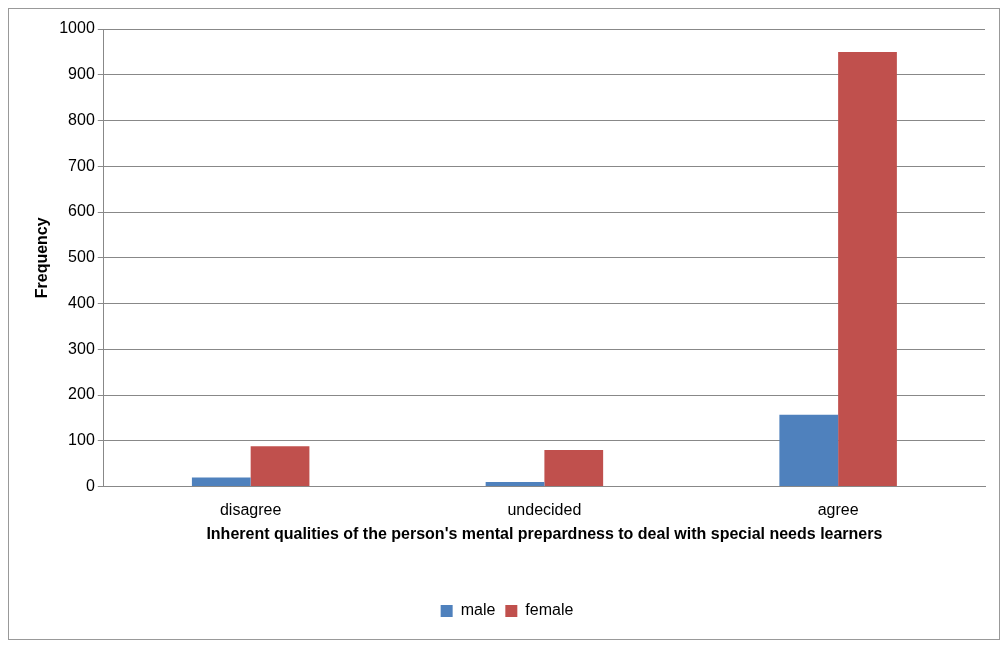  Describe the element at coordinates (77, 28) in the screenshot. I see `y-tick-label: 1000` at that location.